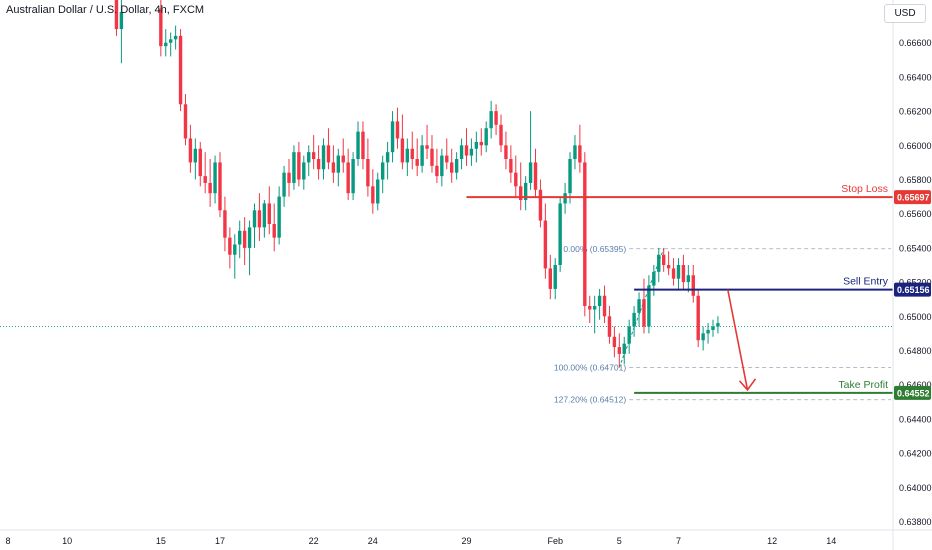 This screenshot has width=932, height=550. Describe the element at coordinates (905, 13) in the screenshot. I see `currency-button: USD` at that location.